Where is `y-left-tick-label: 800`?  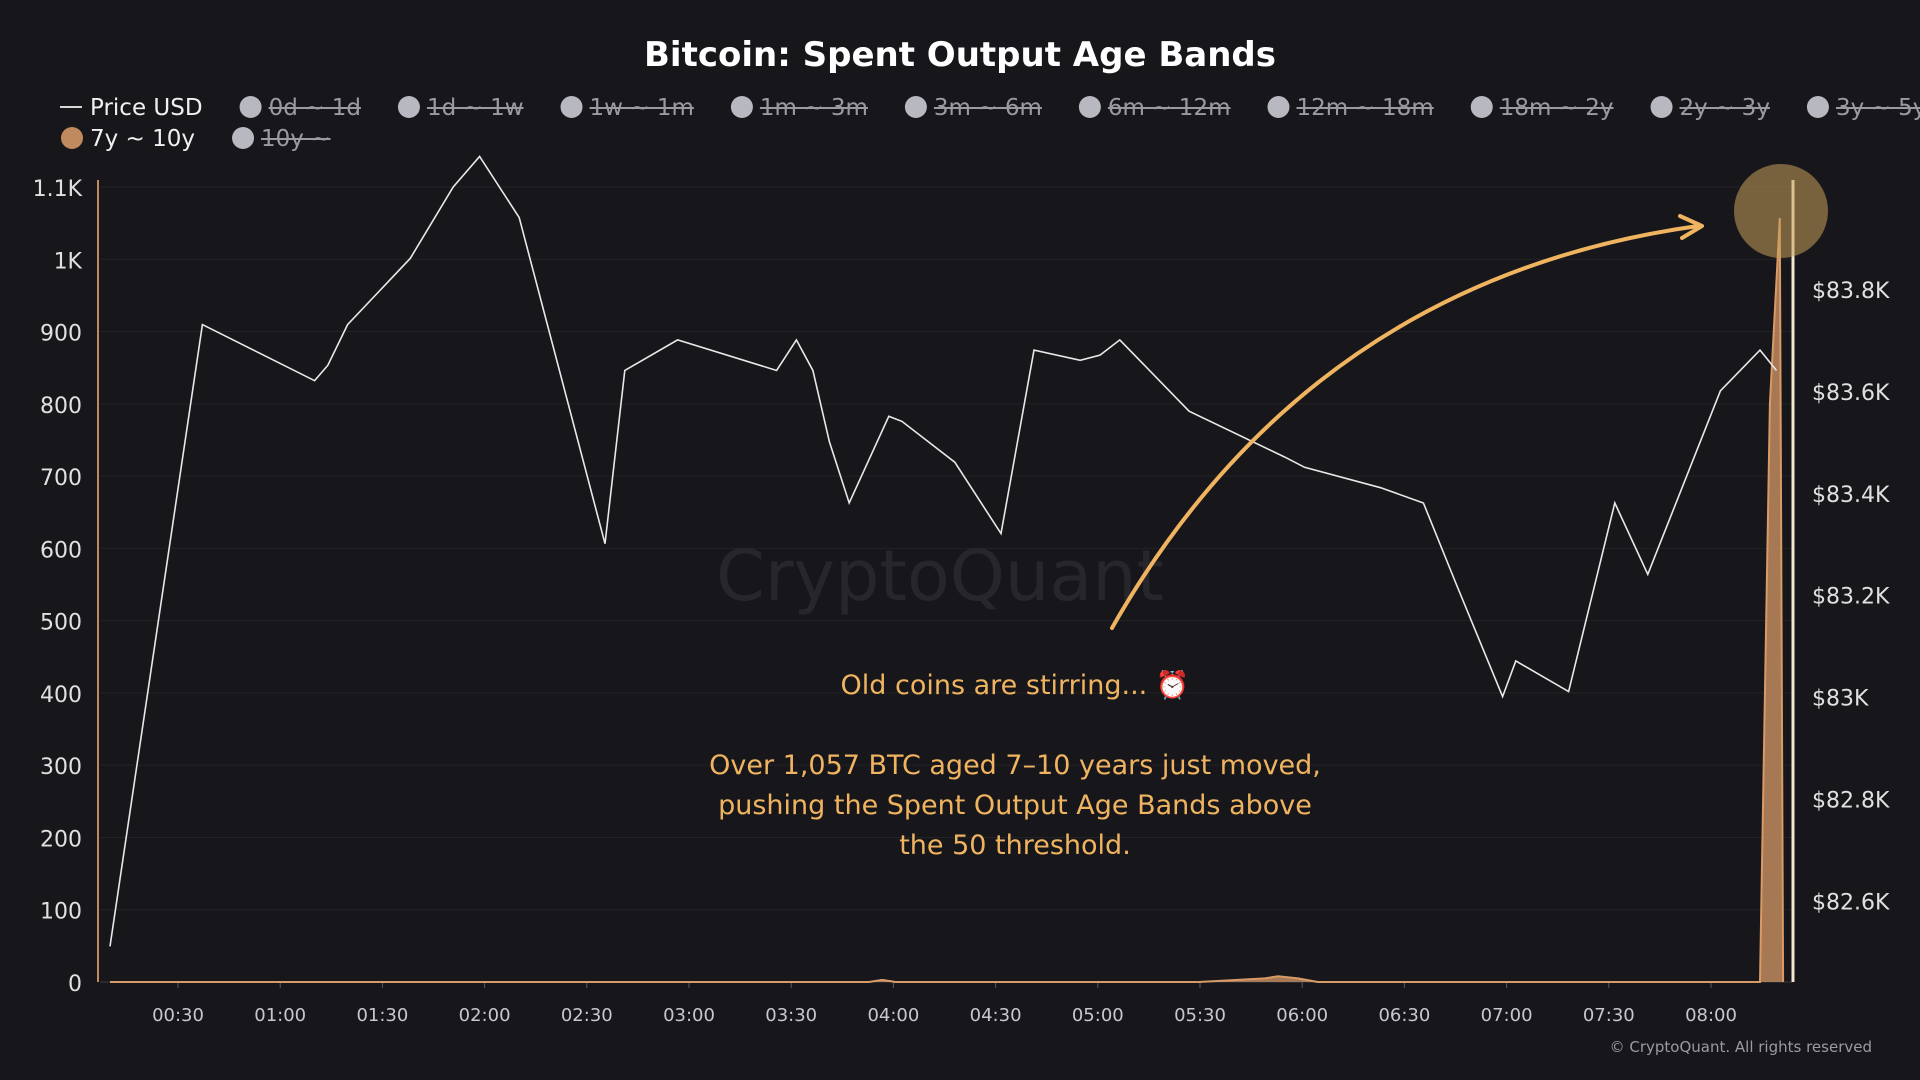
y-left-tick-label: 800 is located at coordinates (61, 406).